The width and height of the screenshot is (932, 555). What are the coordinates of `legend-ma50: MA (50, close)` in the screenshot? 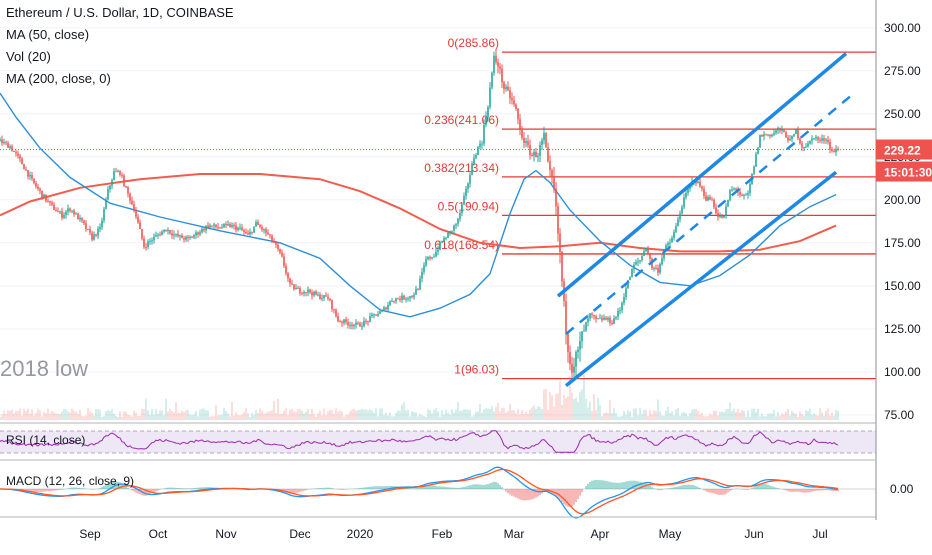 It's located at (47, 34).